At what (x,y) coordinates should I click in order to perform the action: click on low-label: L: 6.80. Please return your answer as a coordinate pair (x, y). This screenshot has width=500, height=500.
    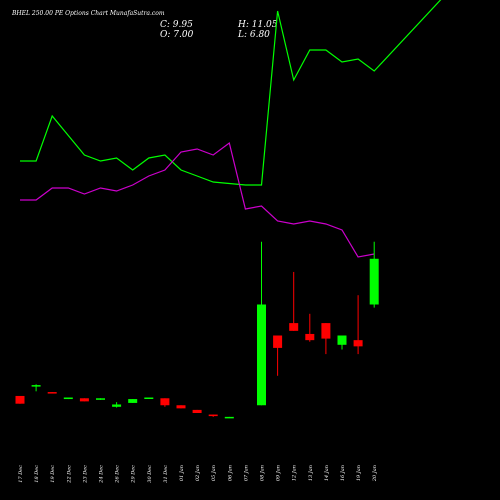
    Looking at the image, I should click on (253, 35).